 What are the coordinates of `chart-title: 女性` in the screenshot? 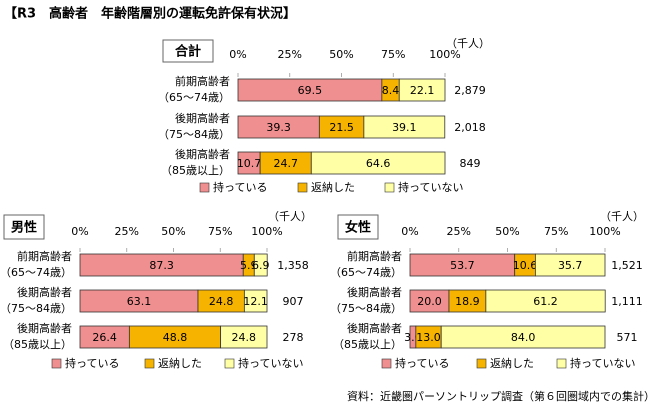 It's located at (358, 228).